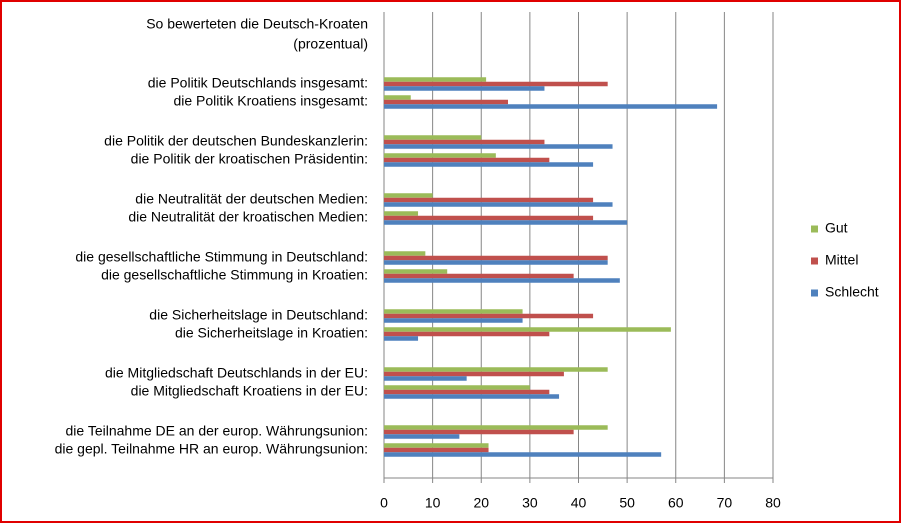 The width and height of the screenshot is (901, 523). I want to click on y-tick-label: die Sicherheitslage in Kroatien:, so click(271, 333).